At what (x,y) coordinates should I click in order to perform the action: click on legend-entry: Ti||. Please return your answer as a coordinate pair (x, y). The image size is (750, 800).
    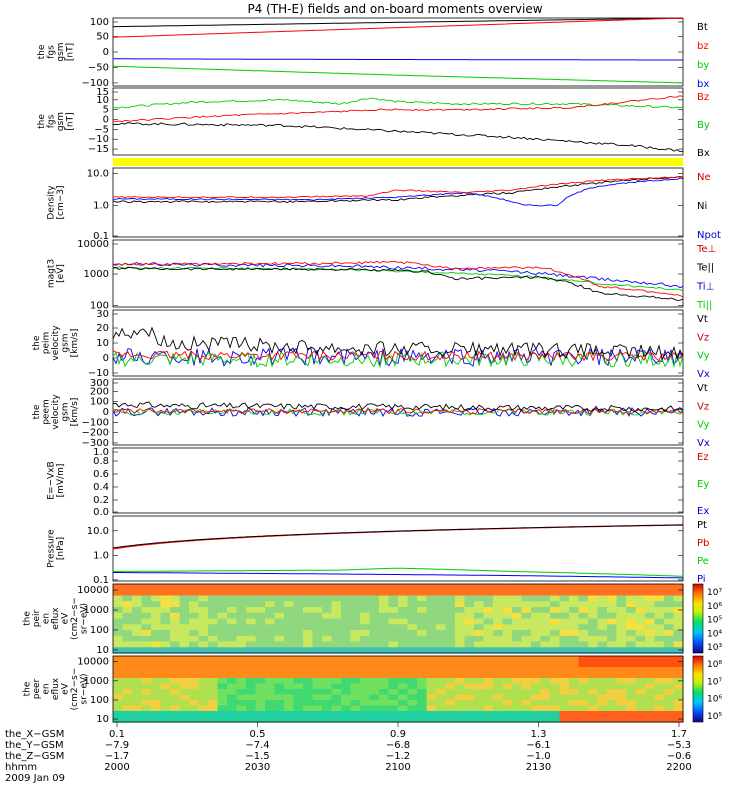
    Looking at the image, I should click on (704, 305).